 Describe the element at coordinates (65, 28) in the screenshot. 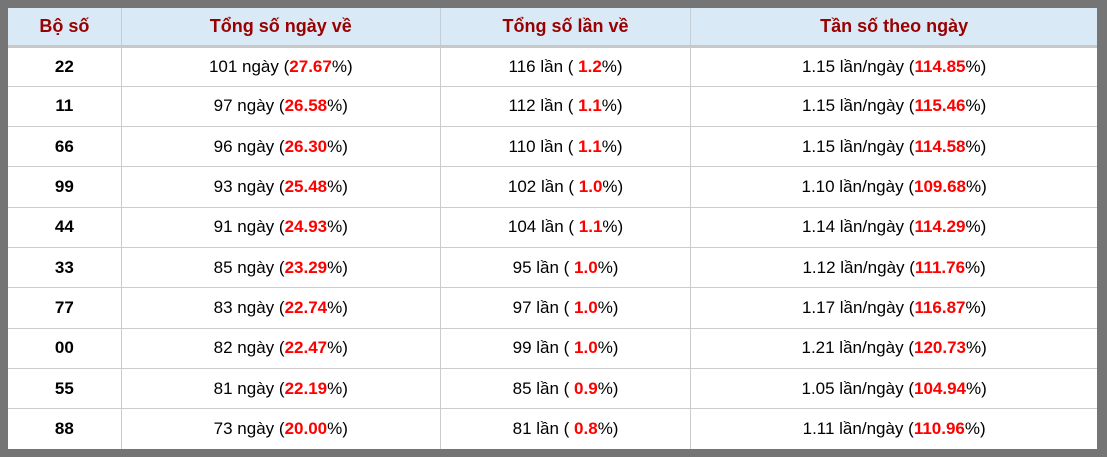

I see `header-pair-number: Bộ số` at that location.